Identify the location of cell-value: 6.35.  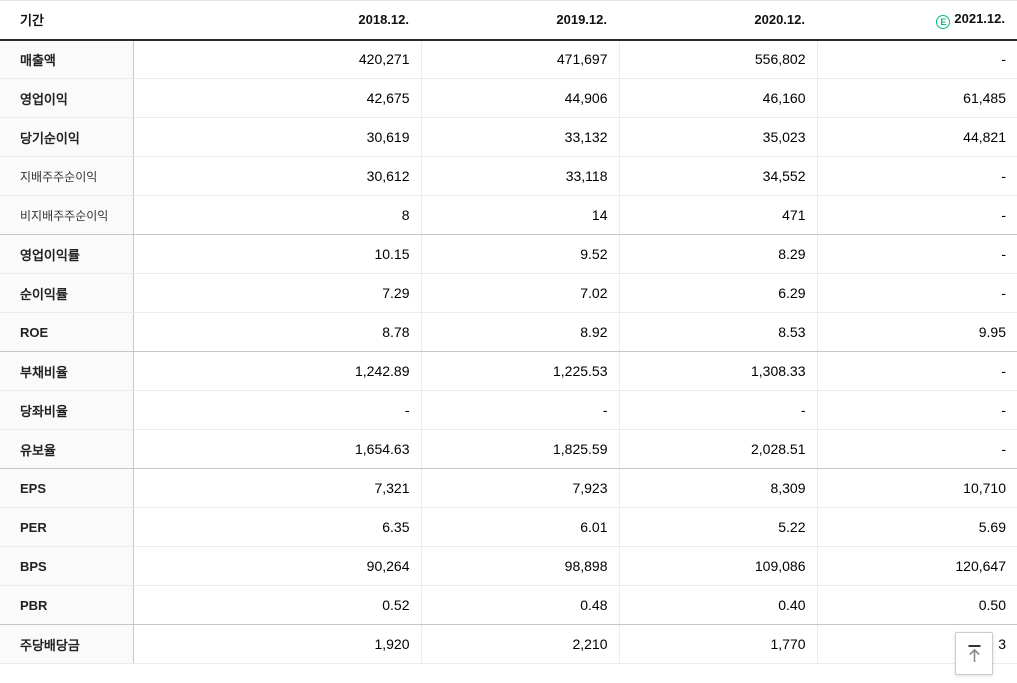
(277, 527).